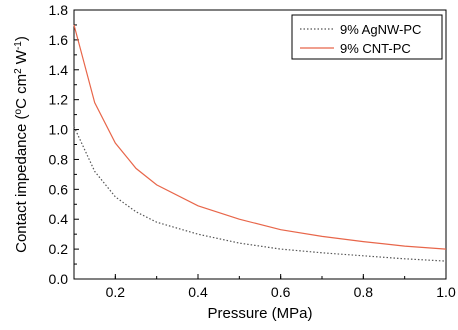 Image resolution: width=458 pixels, height=330 pixels. I want to click on x-tick-label: 0.6, so click(281, 292).